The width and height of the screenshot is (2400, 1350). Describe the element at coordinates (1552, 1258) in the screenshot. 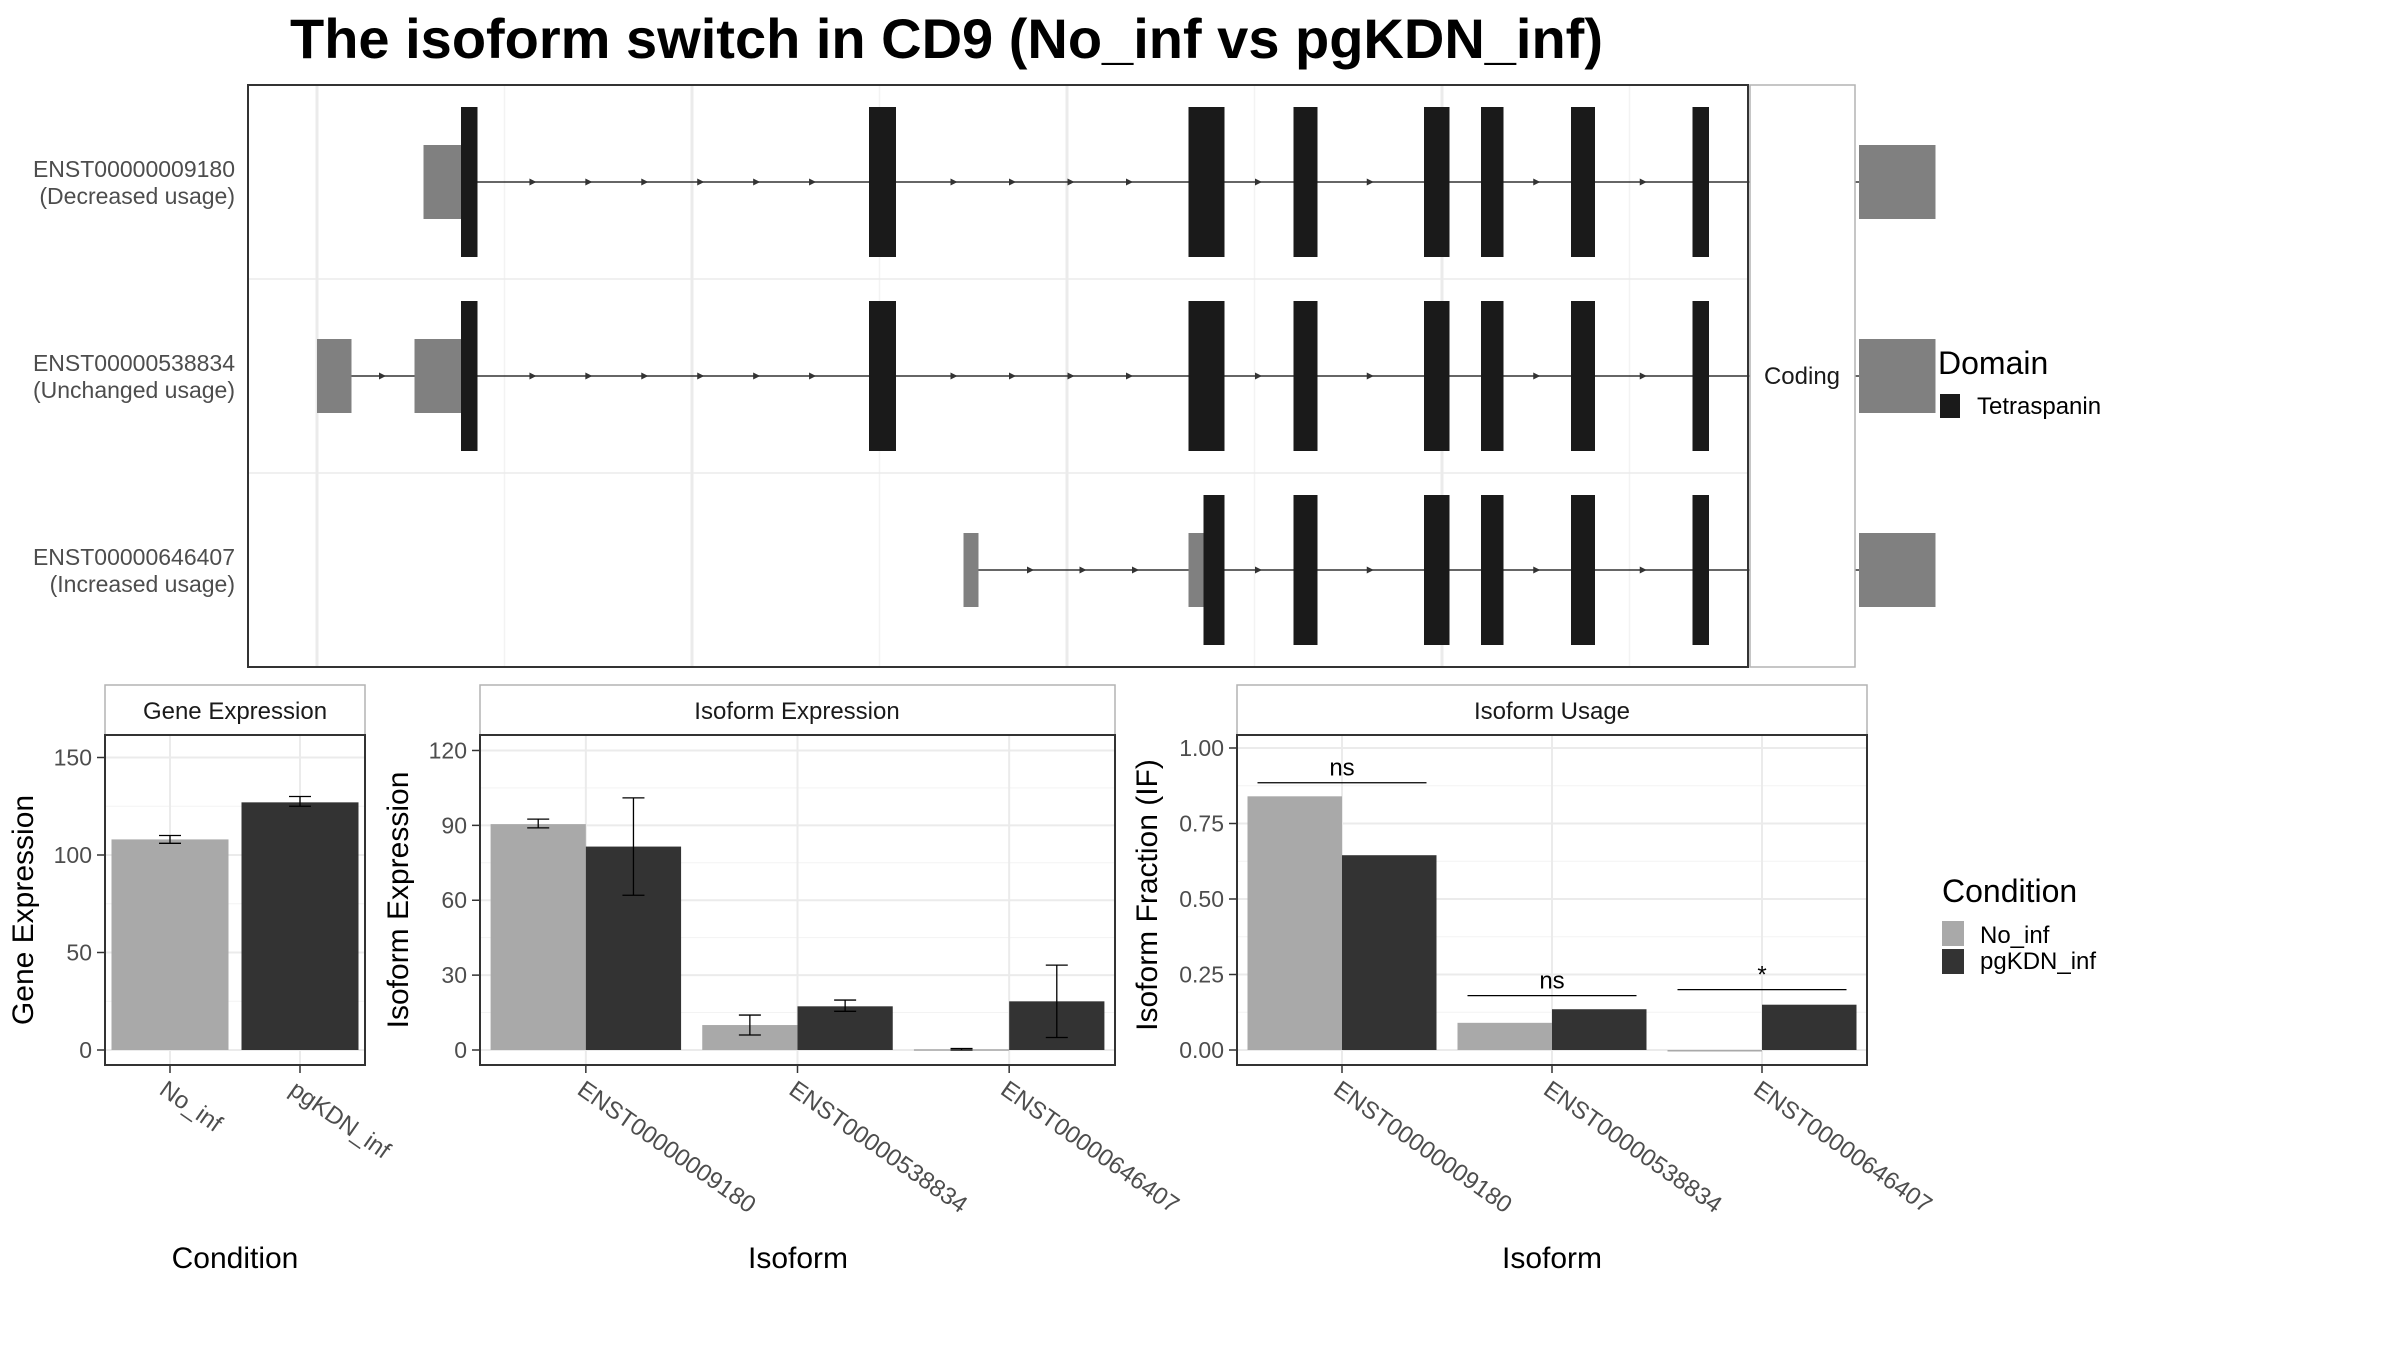

I see `isoform-usage-x-title: Isoform` at that location.